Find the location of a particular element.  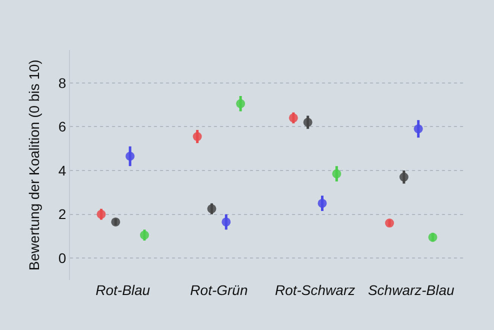

y-axis-title: Bewertung der Koalition (0 bis 10) is located at coordinates (34, 165).